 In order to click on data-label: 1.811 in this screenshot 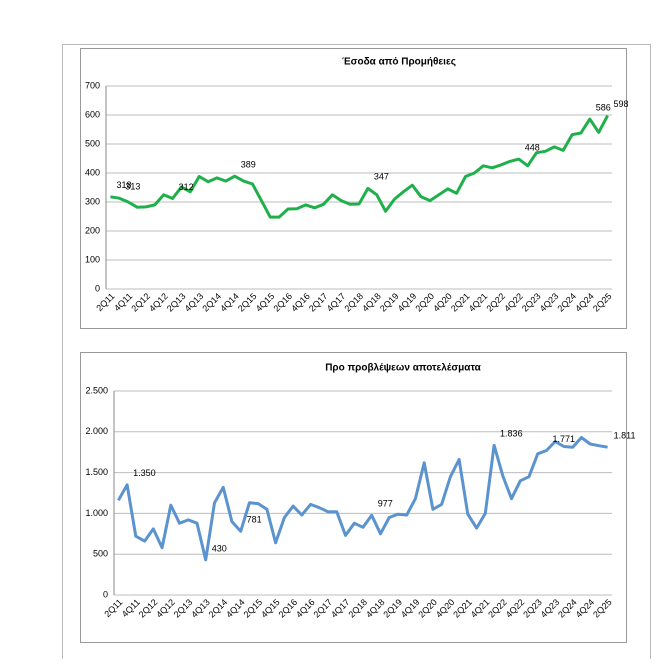, I will do `click(625, 436)`.